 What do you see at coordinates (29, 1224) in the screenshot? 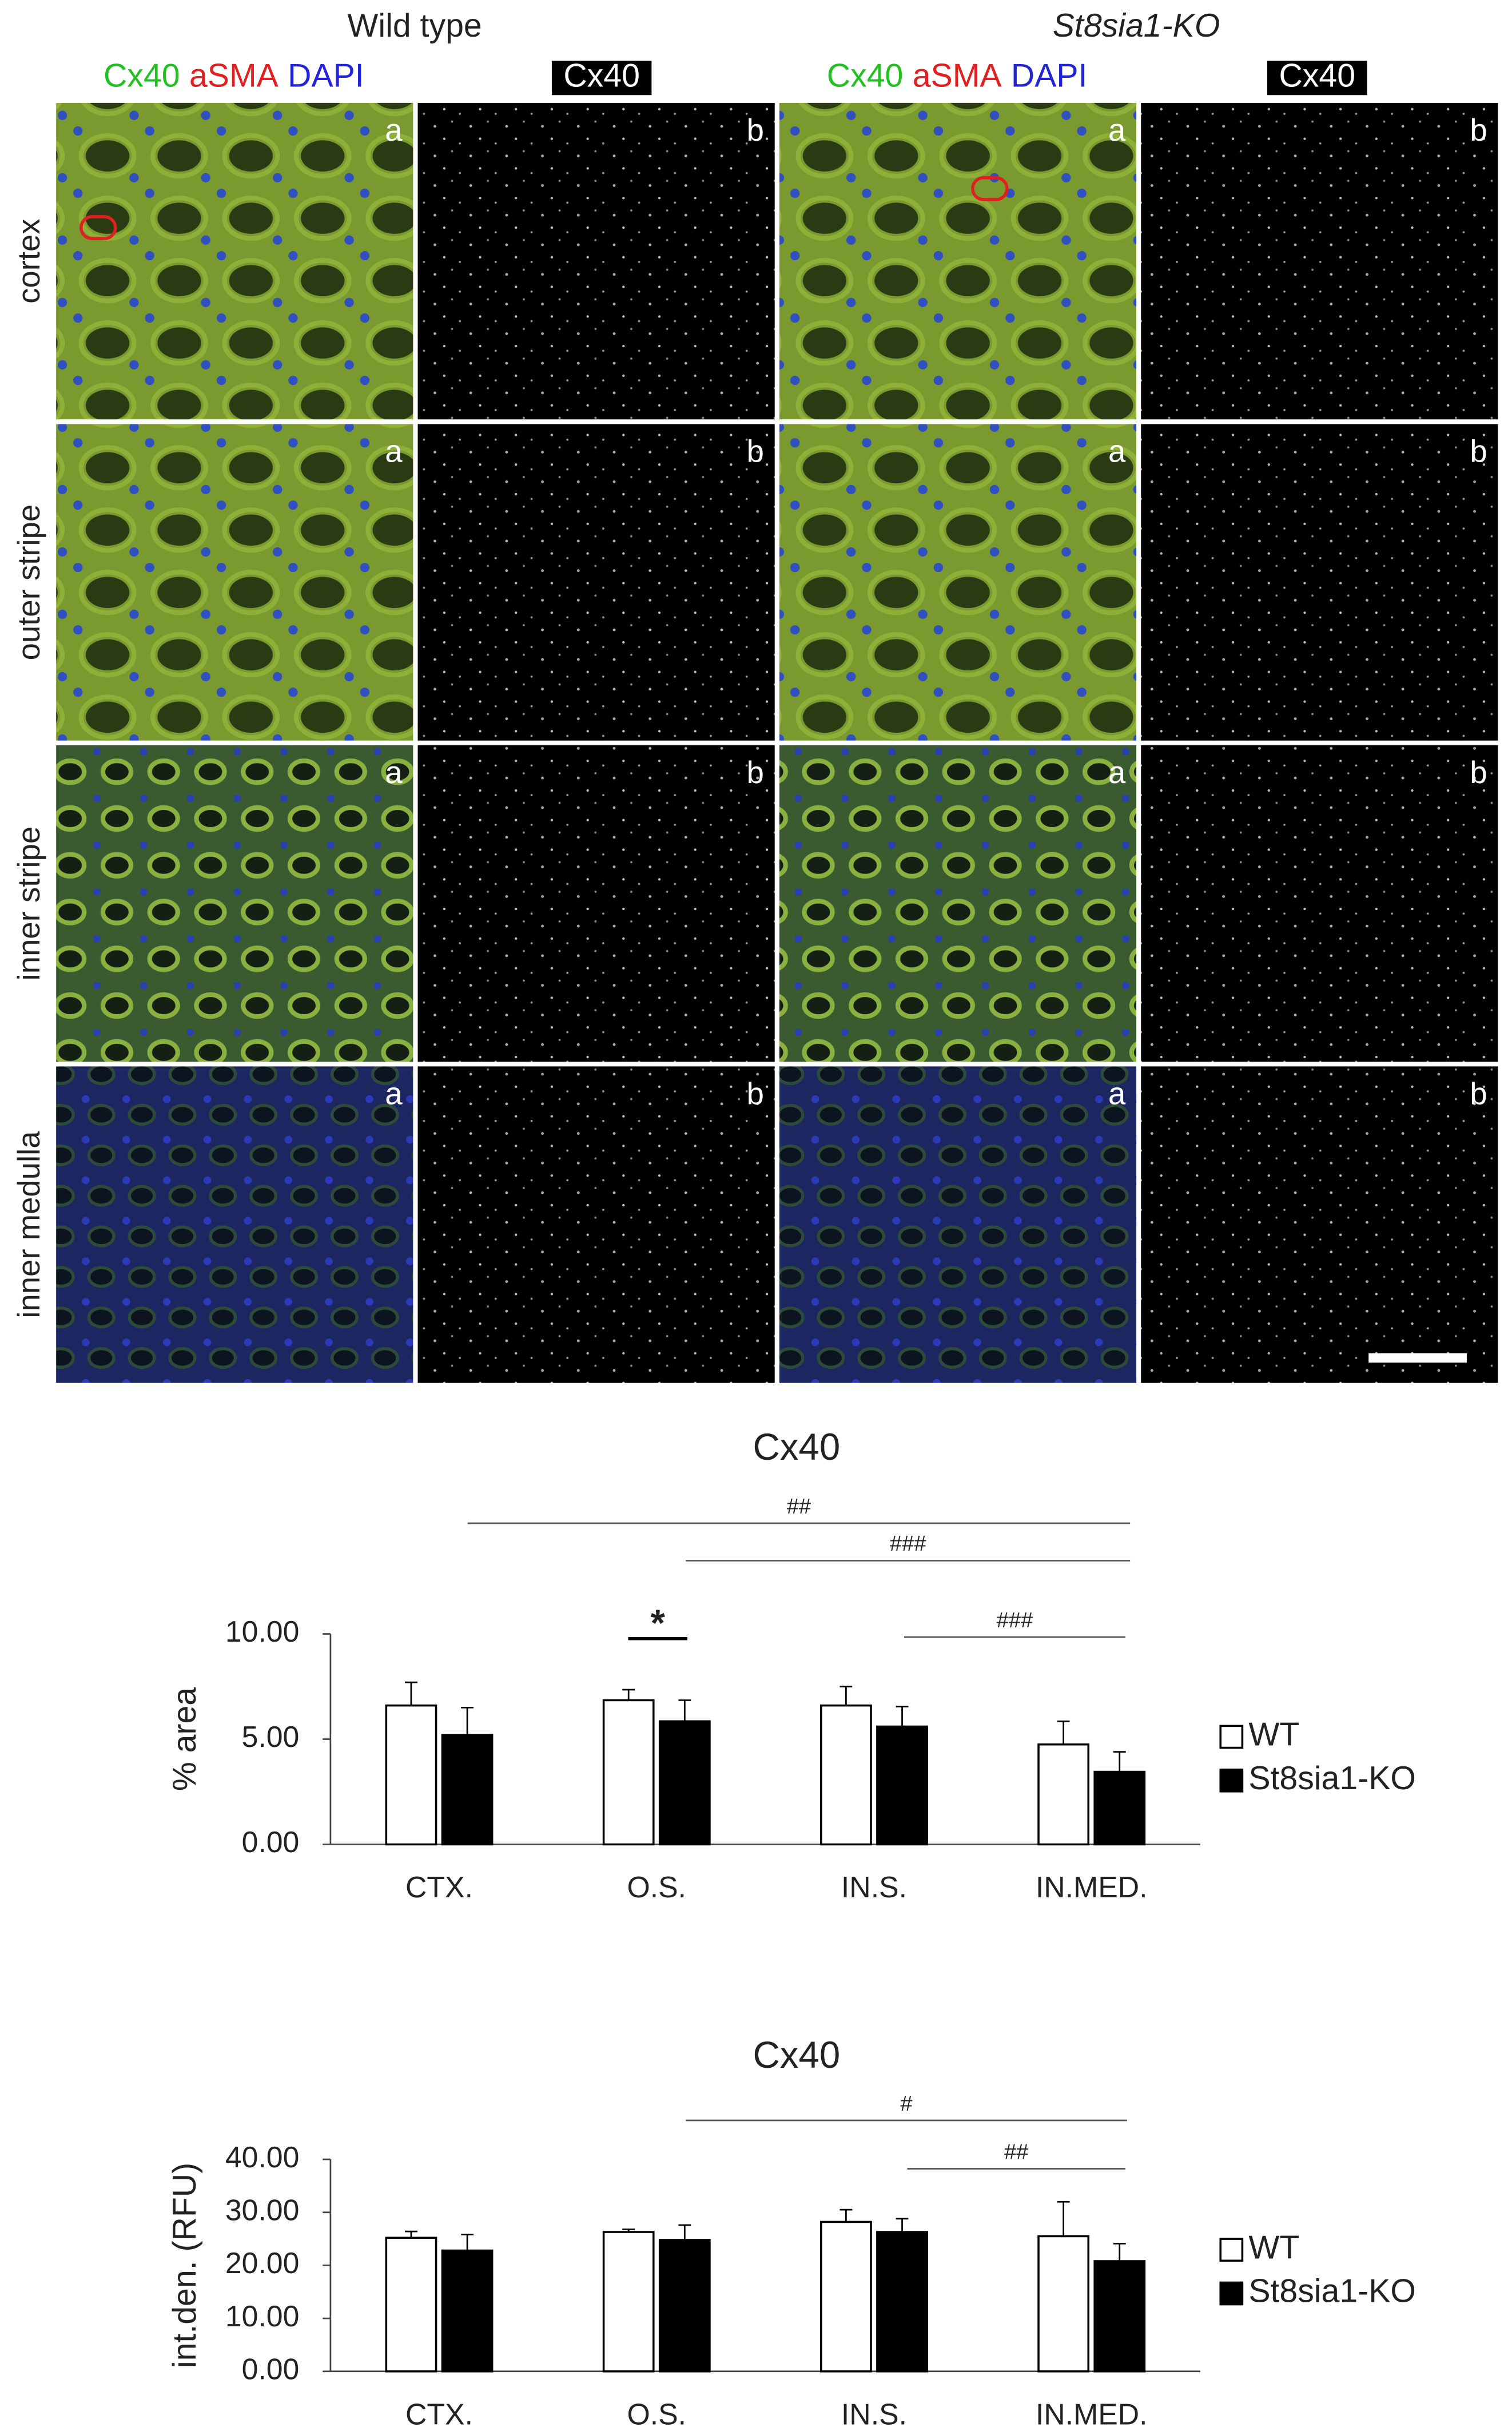
I see `region-label: inner medulla` at bounding box center [29, 1224].